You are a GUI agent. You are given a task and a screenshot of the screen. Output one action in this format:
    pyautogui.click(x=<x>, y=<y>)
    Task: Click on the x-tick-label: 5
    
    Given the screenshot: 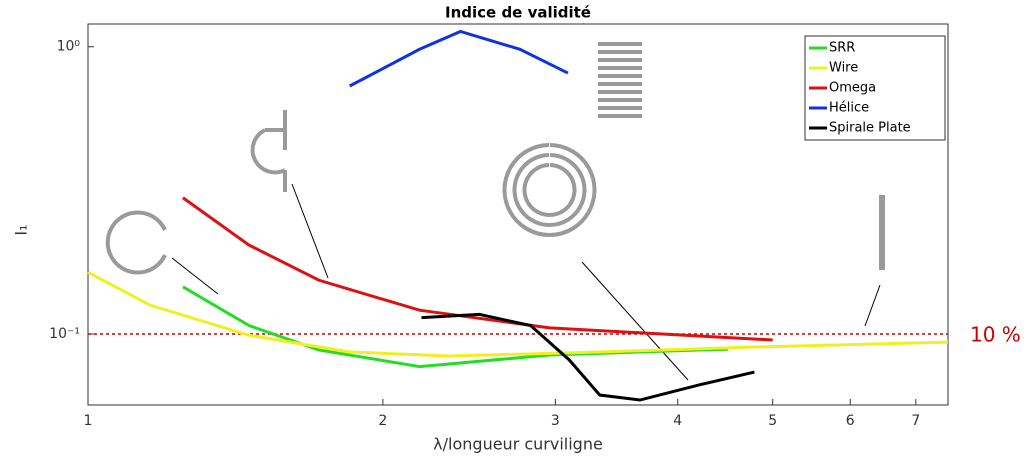 What is the action you would take?
    pyautogui.click(x=772, y=421)
    